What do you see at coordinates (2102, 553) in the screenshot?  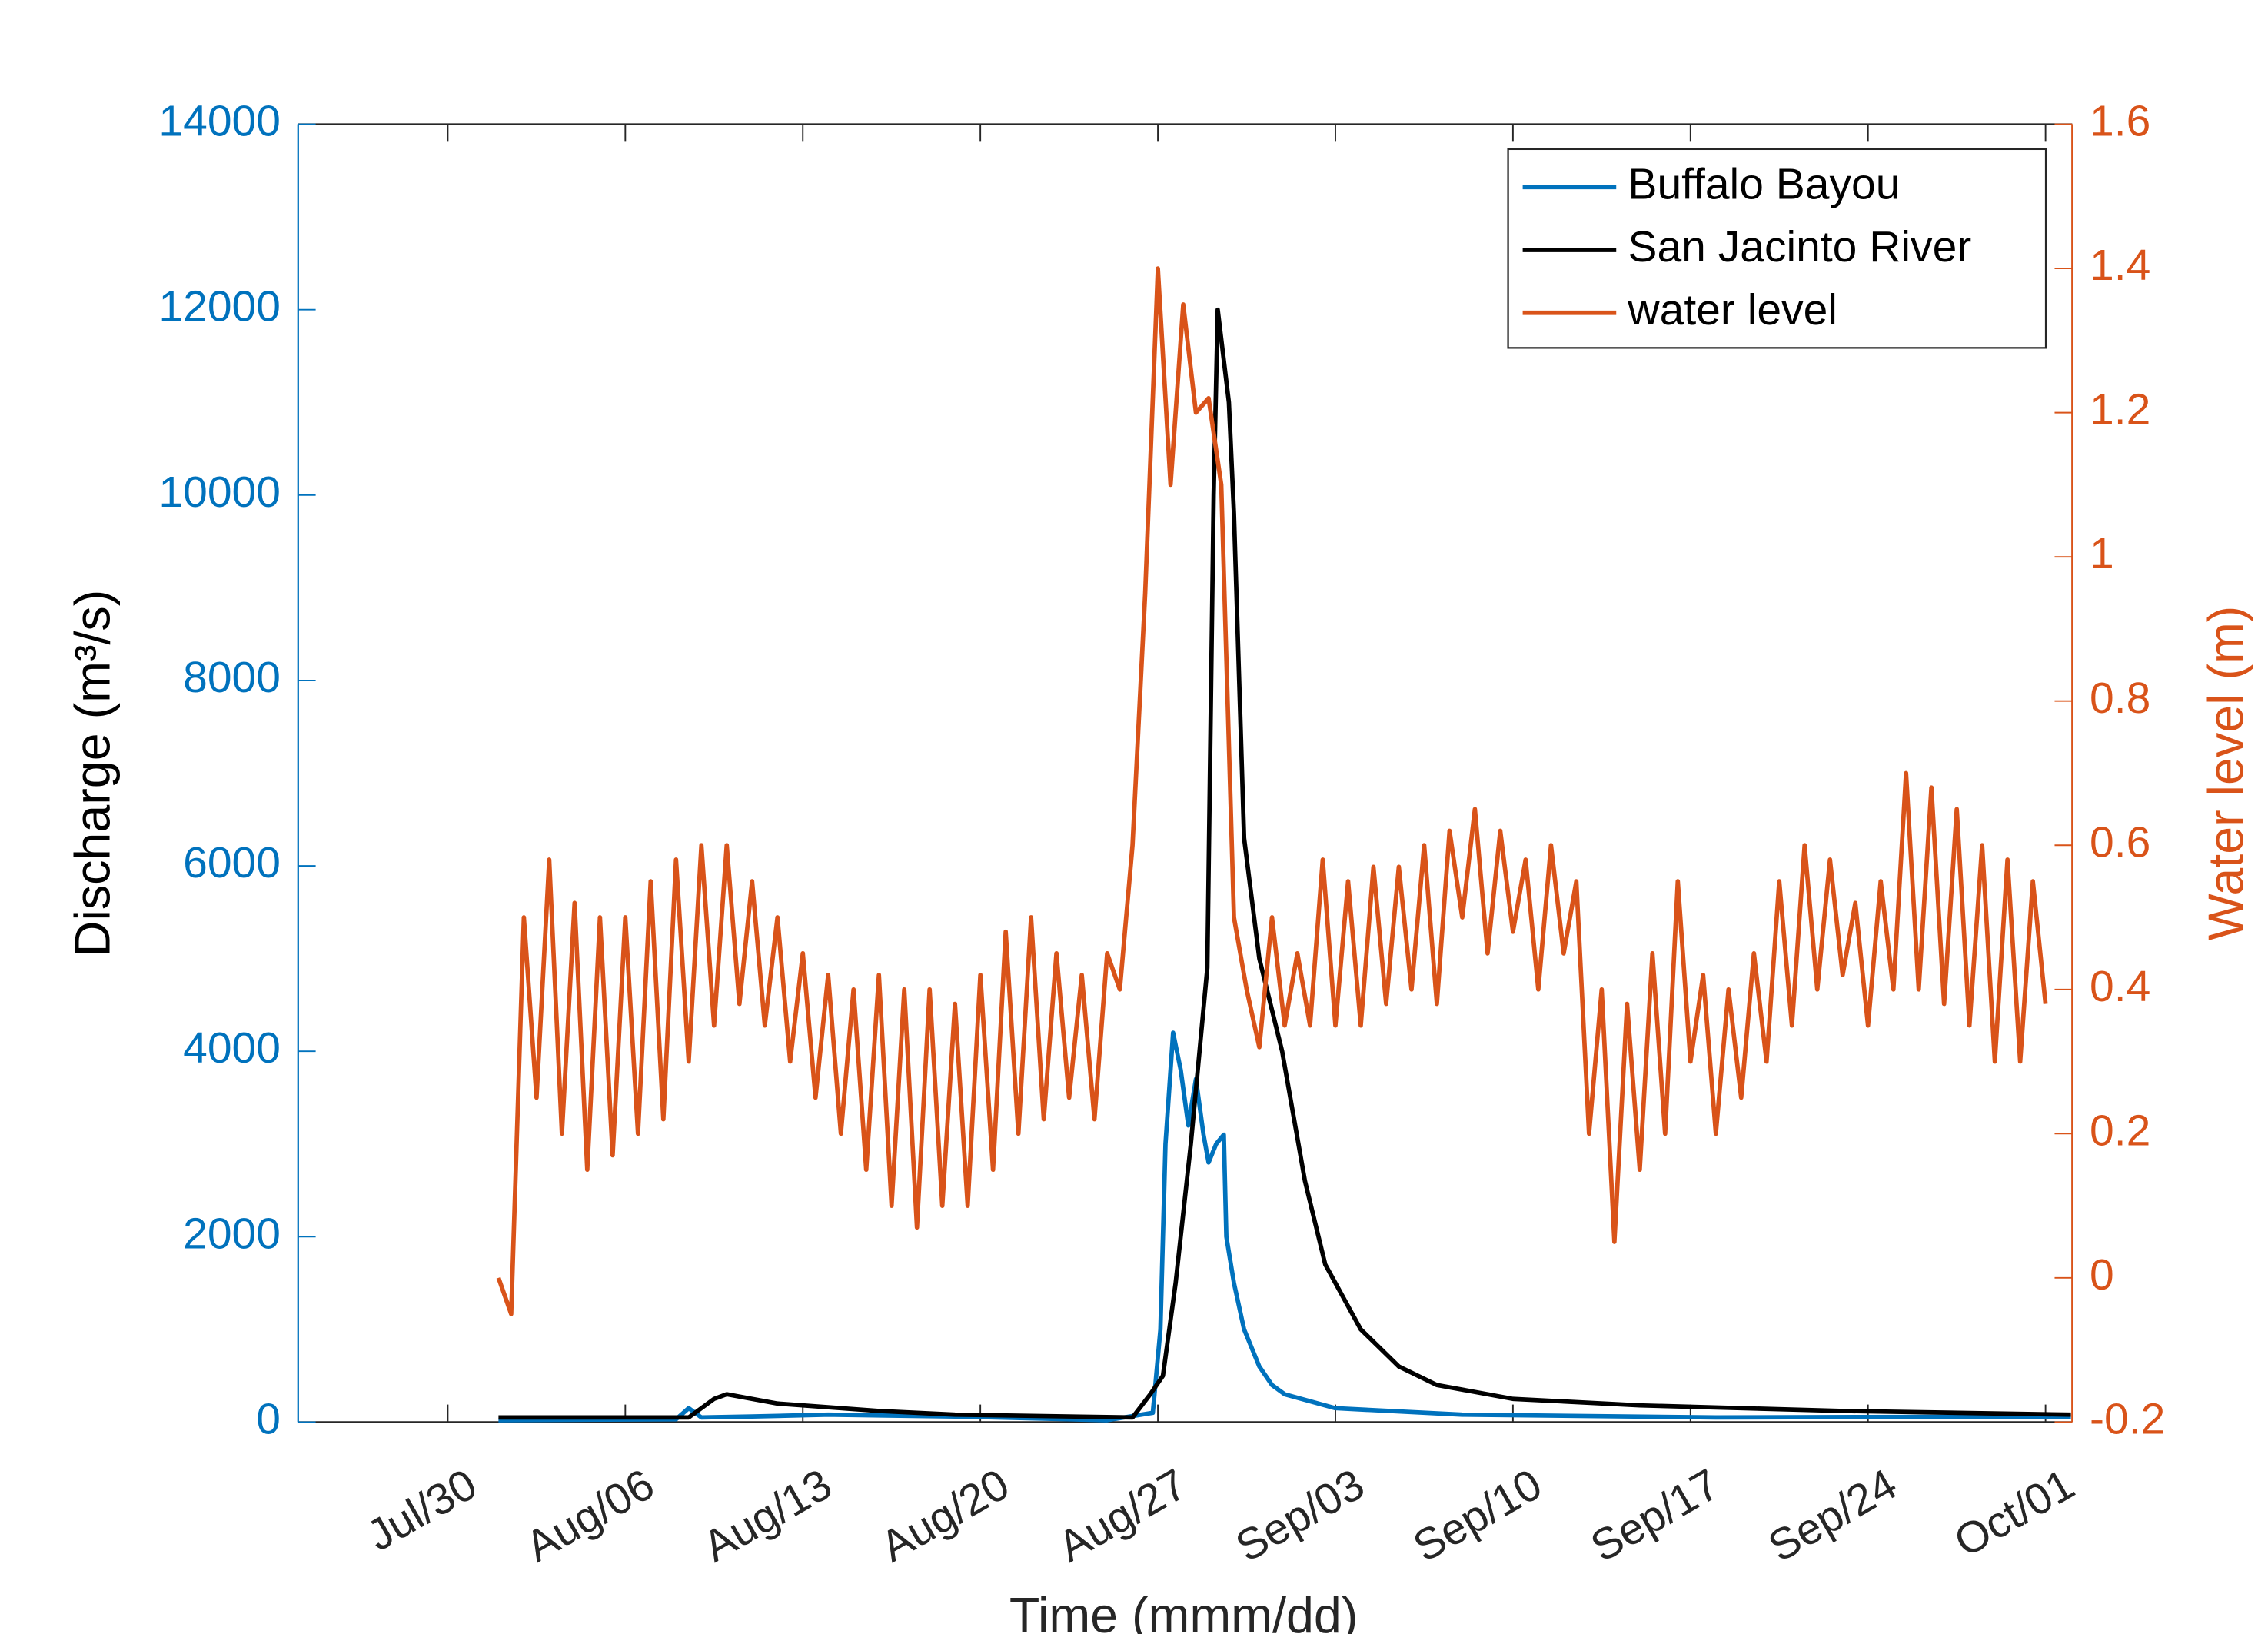 I see `y2-tick-label: 1` at bounding box center [2102, 553].